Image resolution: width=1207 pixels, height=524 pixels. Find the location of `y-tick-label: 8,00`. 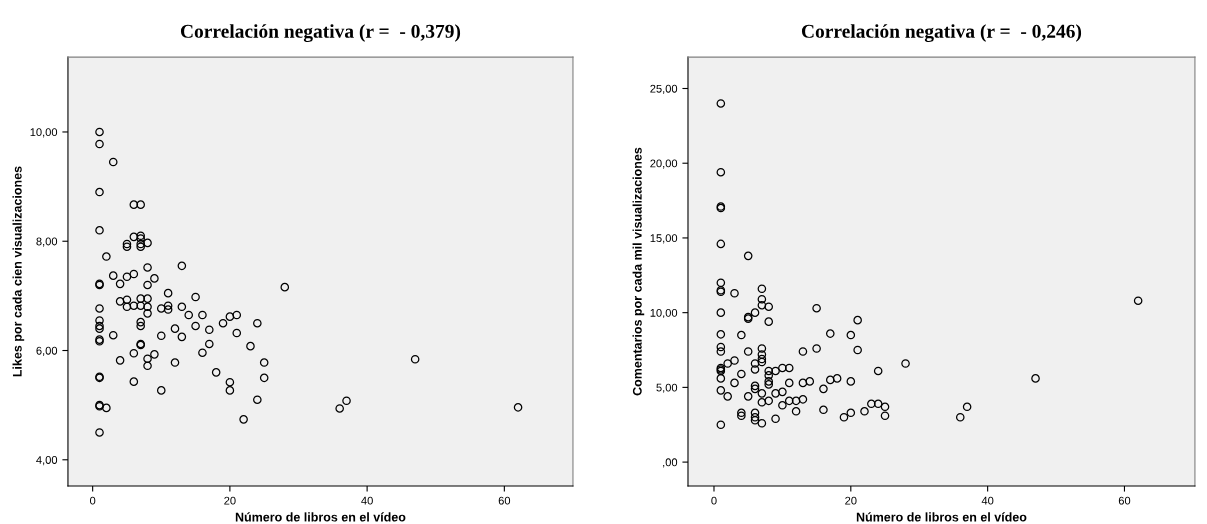

y-tick-label: 8,00 is located at coordinates (47, 242).